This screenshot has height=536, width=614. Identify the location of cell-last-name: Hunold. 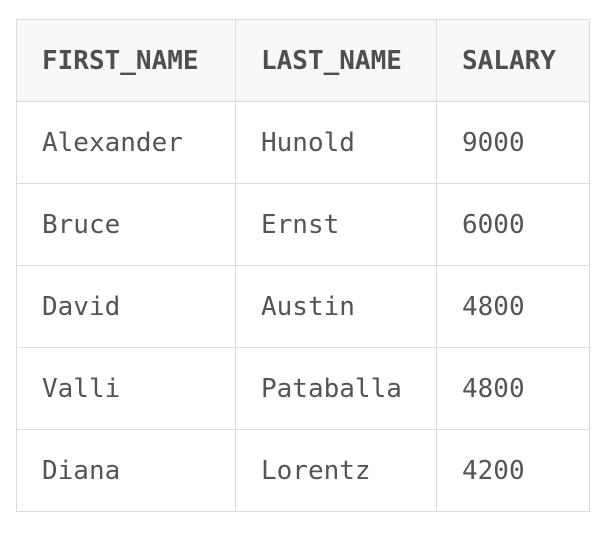
(336, 142).